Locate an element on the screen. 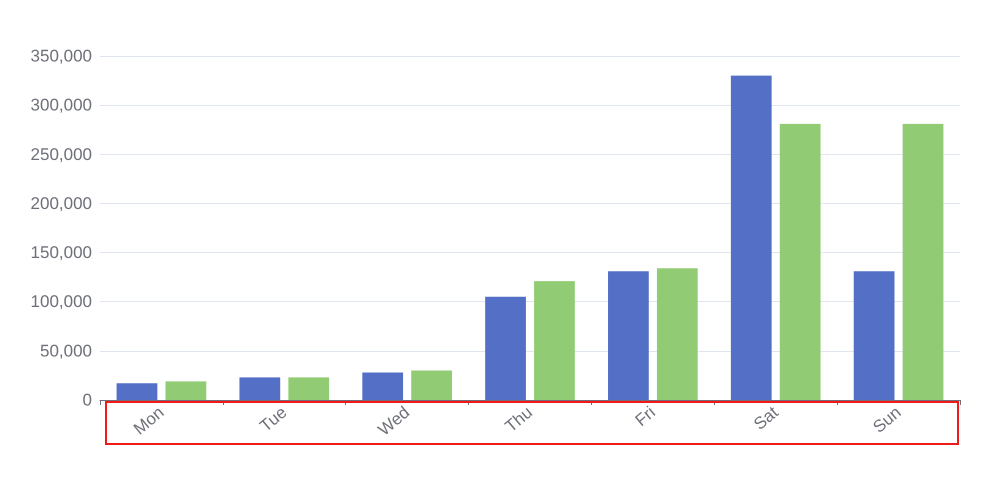 This screenshot has width=1000, height=478. y-tick-label: 0 is located at coordinates (87, 400).